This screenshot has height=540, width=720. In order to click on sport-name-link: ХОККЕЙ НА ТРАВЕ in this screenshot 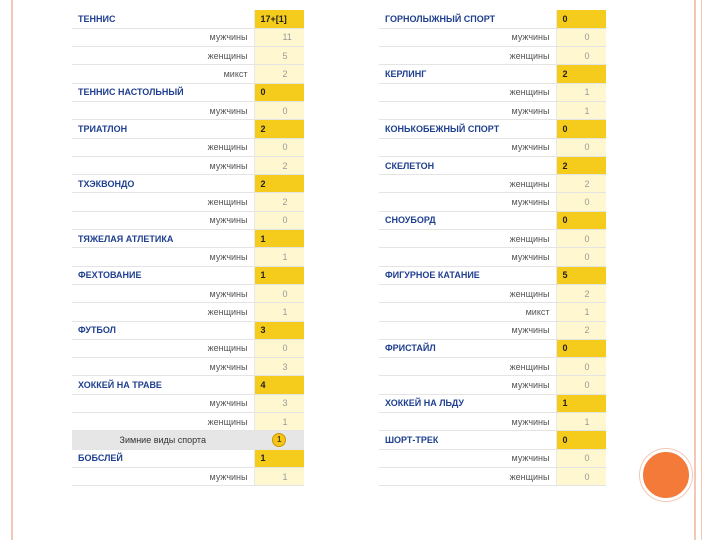, I will do `click(163, 385)`.